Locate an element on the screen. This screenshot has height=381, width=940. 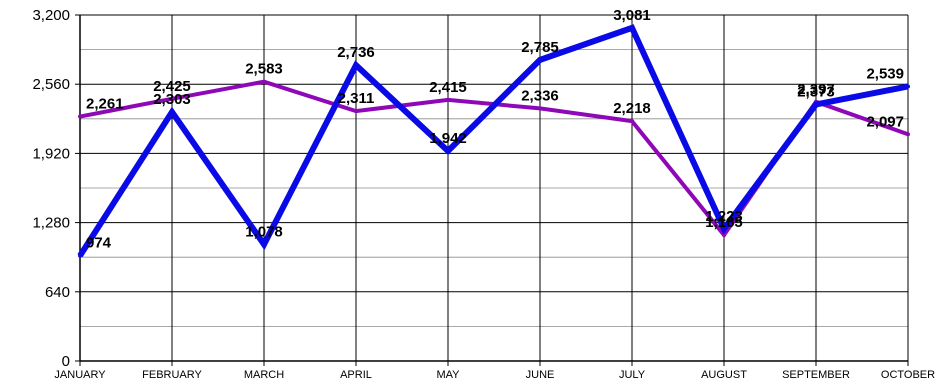
x-tick-label: FEBRUARY is located at coordinates (172, 375).